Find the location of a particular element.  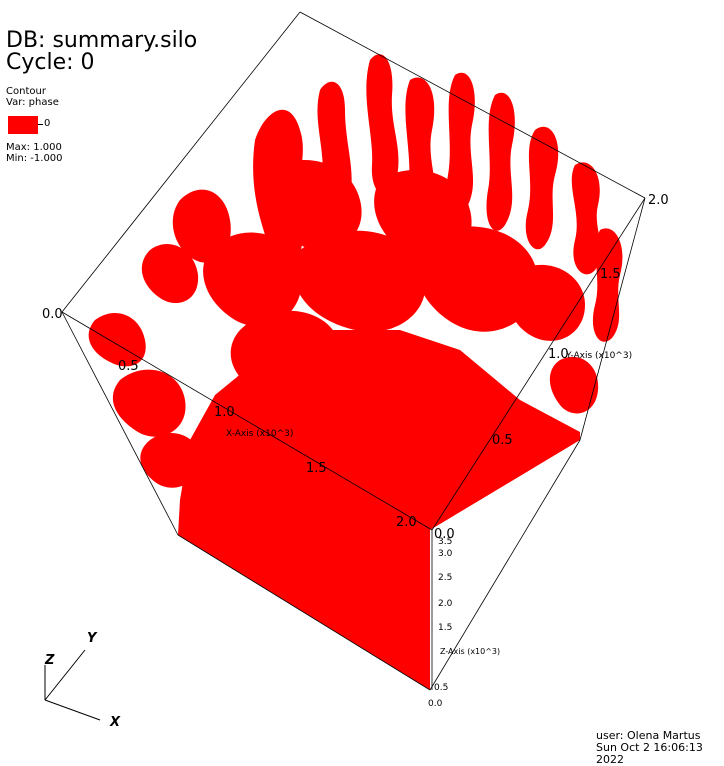

database-title: DB: summary.silo is located at coordinates (102, 40).